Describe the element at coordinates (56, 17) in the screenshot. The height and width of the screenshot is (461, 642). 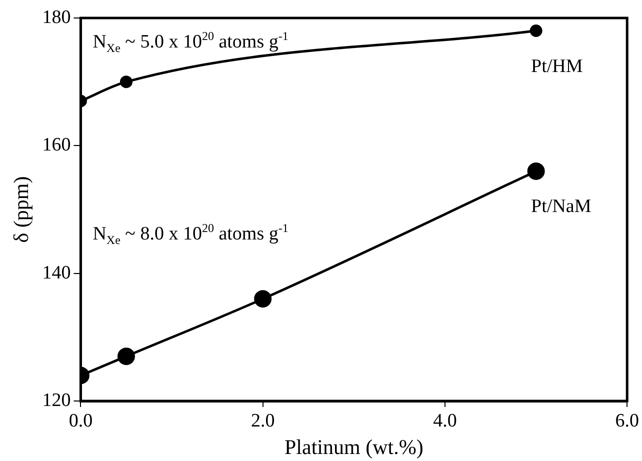
I see `y-tick-label: 180` at that location.